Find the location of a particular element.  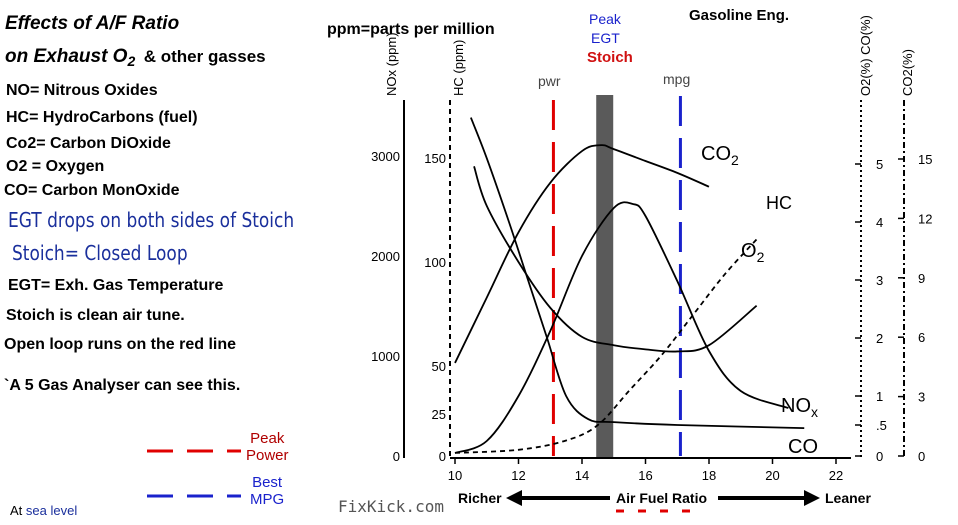

co2-tick-group: 0 3 6 9 12 15 is located at coordinates (915, 308).